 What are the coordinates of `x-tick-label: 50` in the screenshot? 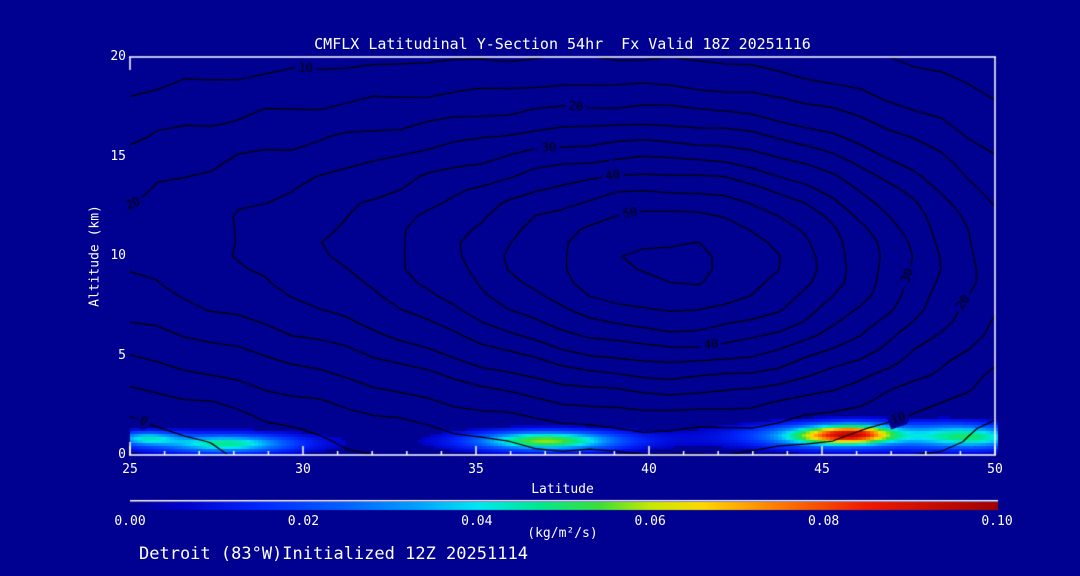 It's located at (995, 469).